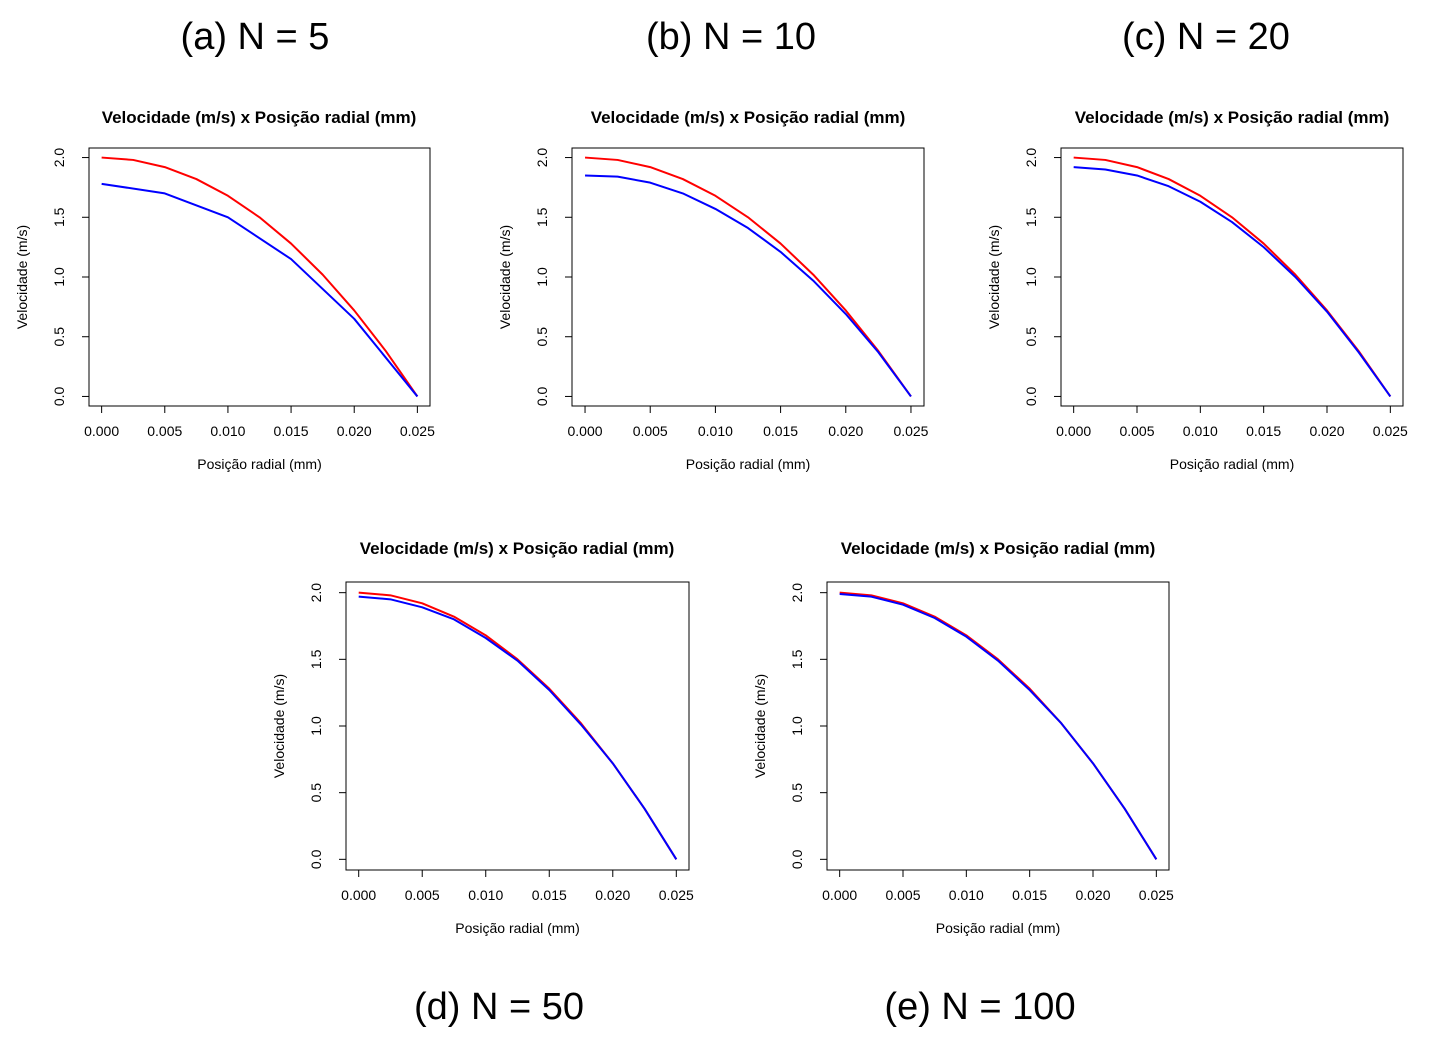  I want to click on x-tick-label: 0.025, so click(1156, 895).